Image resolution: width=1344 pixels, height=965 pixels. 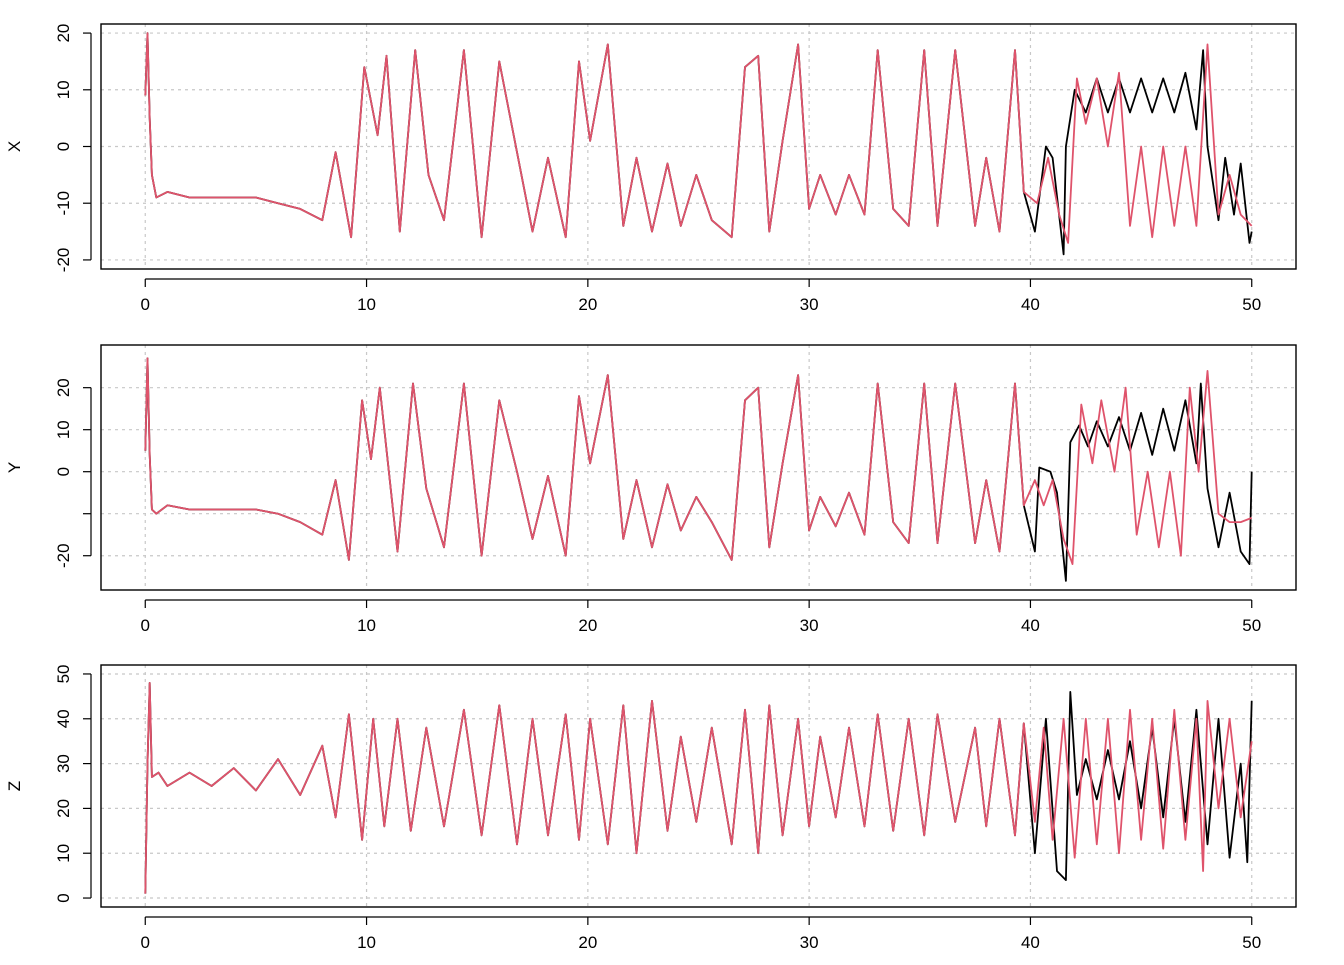 I want to click on y-axis-label: Y, so click(x=14, y=467).